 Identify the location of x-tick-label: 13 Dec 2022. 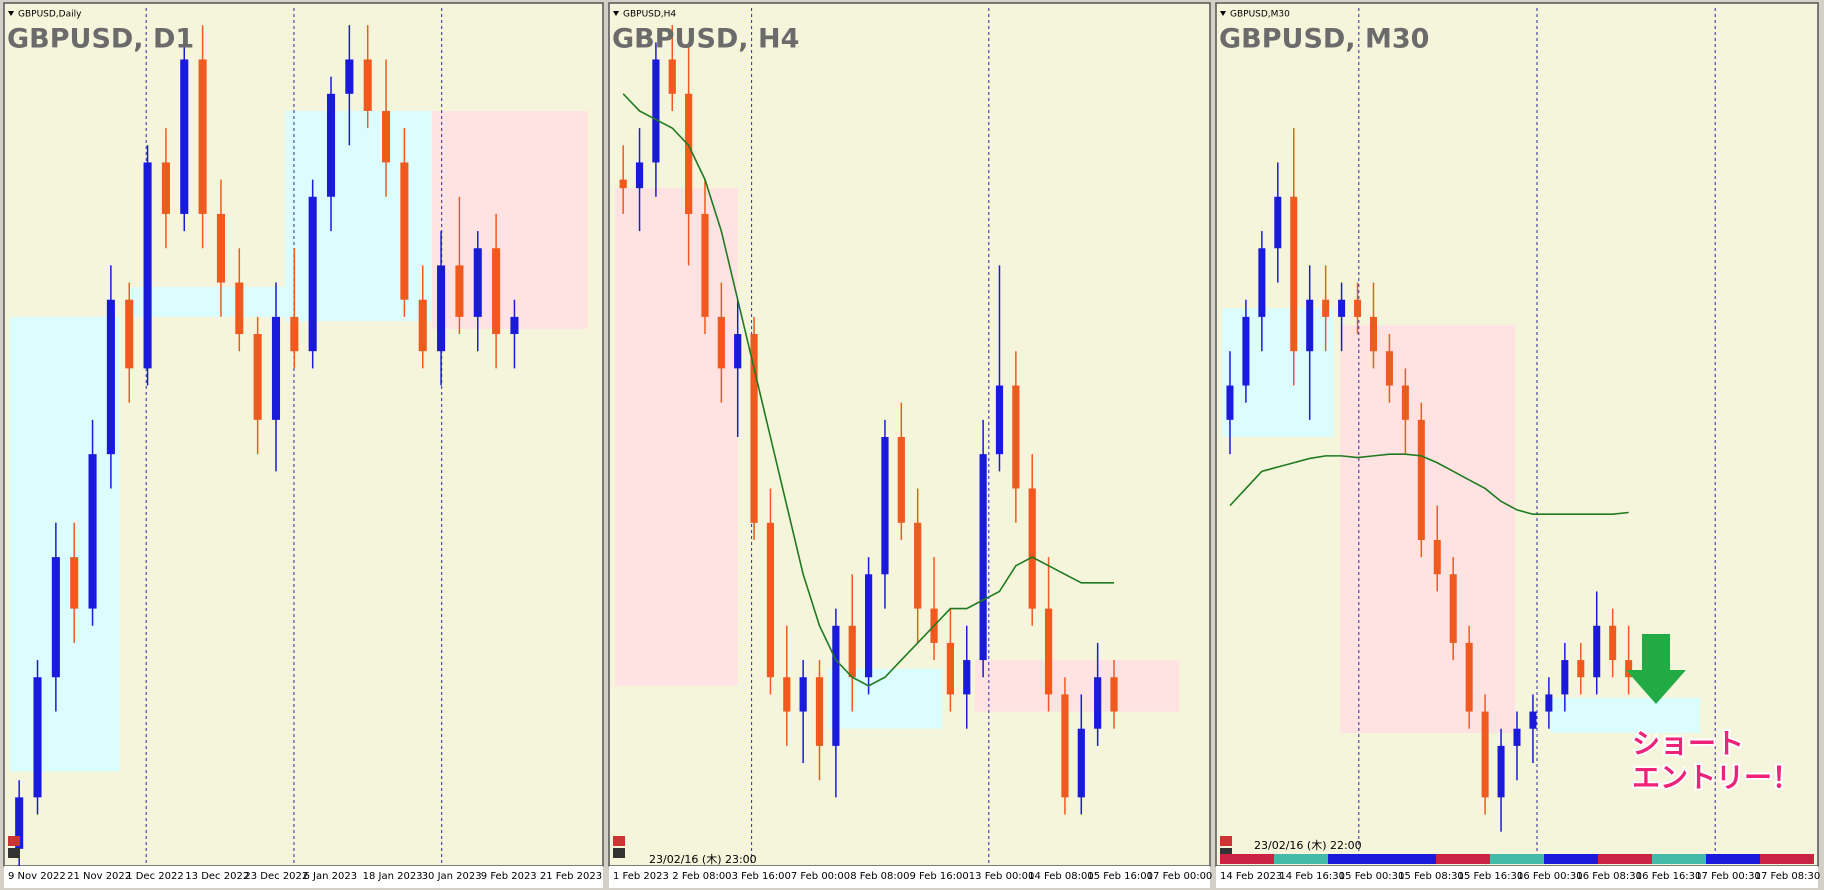
(217, 876).